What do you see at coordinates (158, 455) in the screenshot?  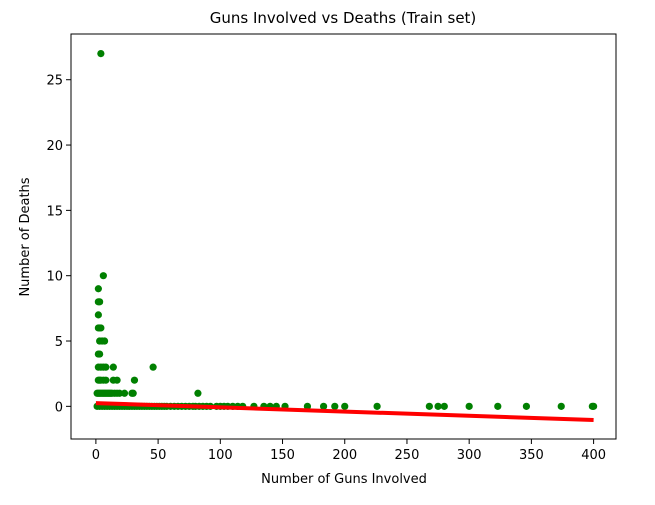 I see `x-tick-label: 50` at bounding box center [158, 455].